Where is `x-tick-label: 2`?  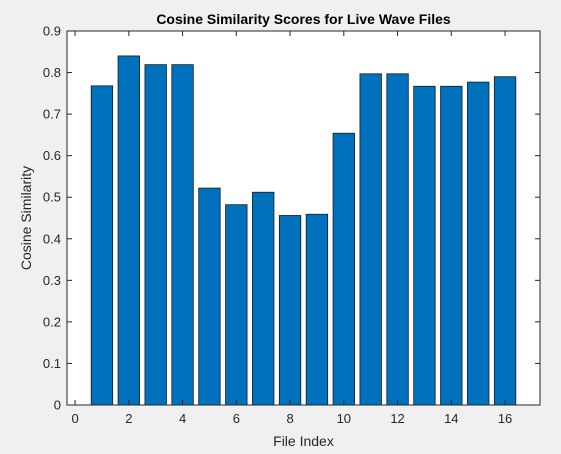 x-tick-label: 2 is located at coordinates (128, 418).